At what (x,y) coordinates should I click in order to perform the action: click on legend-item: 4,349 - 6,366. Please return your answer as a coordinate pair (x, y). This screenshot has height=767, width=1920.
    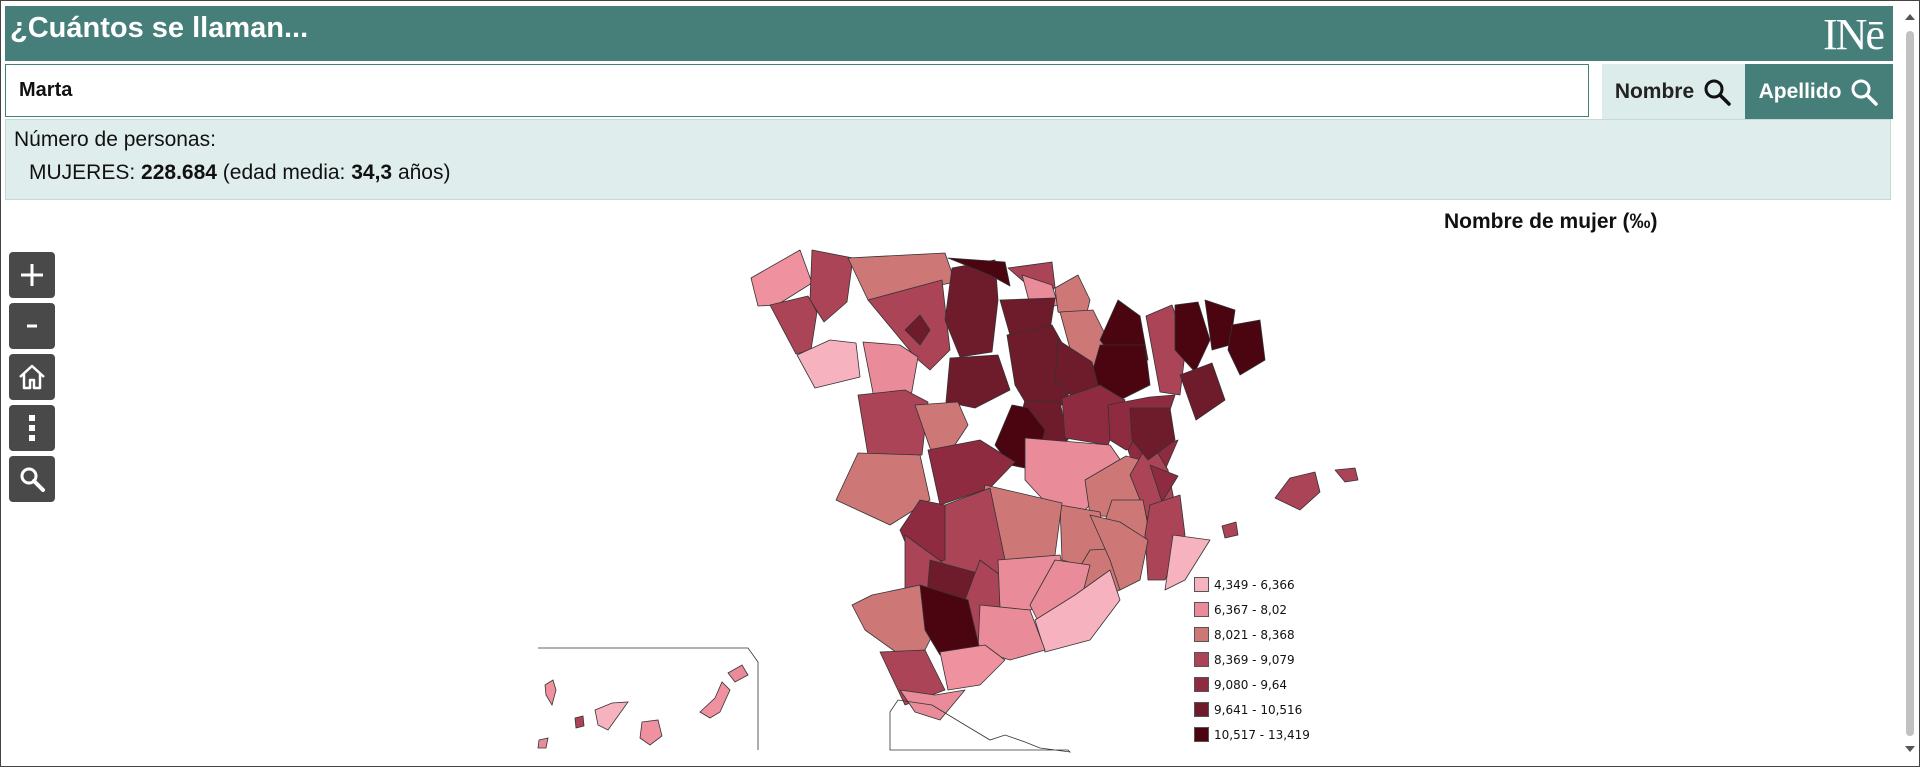
    Looking at the image, I should click on (1252, 584).